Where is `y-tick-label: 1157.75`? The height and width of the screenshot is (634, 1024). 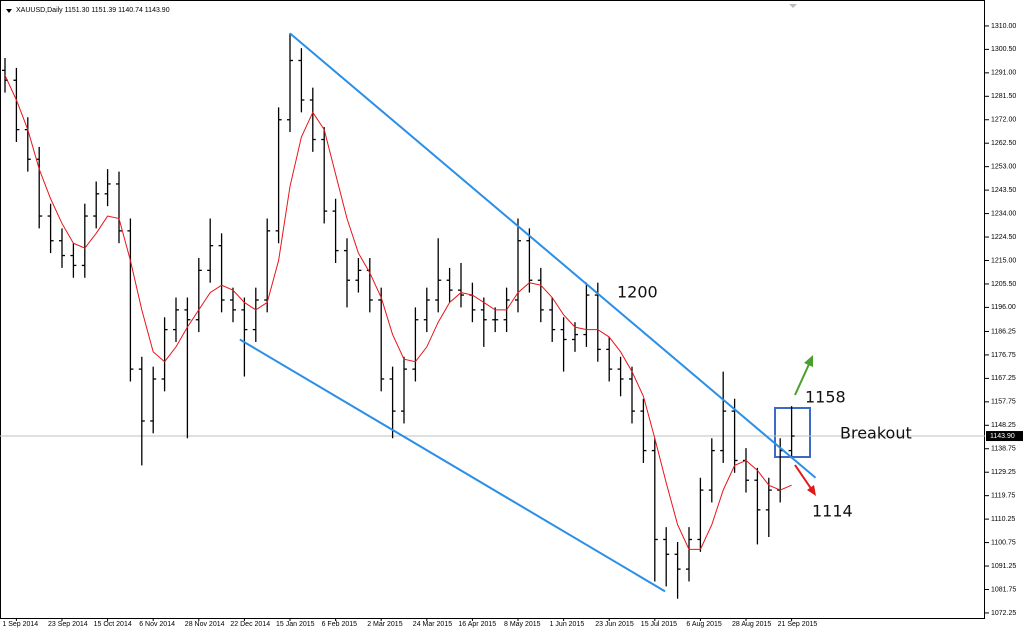 y-tick-label: 1157.75 is located at coordinates (1003, 402).